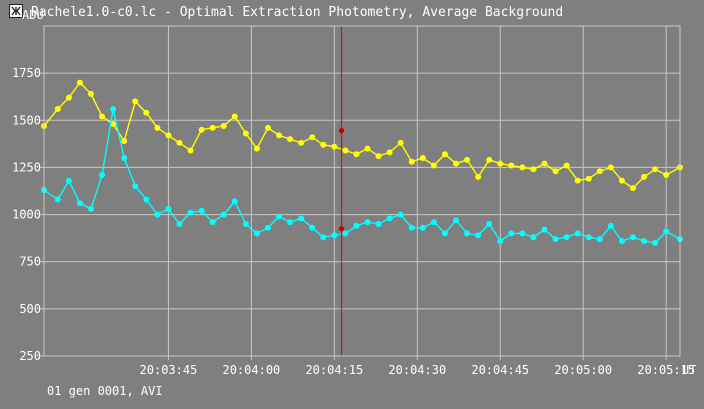 The height and width of the screenshot is (409, 704). Describe the element at coordinates (30, 309) in the screenshot. I see `y-tick-label: 500` at that location.